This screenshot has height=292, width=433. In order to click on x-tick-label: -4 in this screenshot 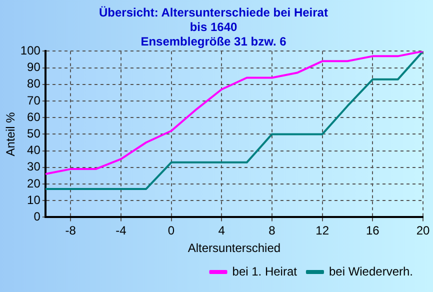, I will do `click(121, 231)`.